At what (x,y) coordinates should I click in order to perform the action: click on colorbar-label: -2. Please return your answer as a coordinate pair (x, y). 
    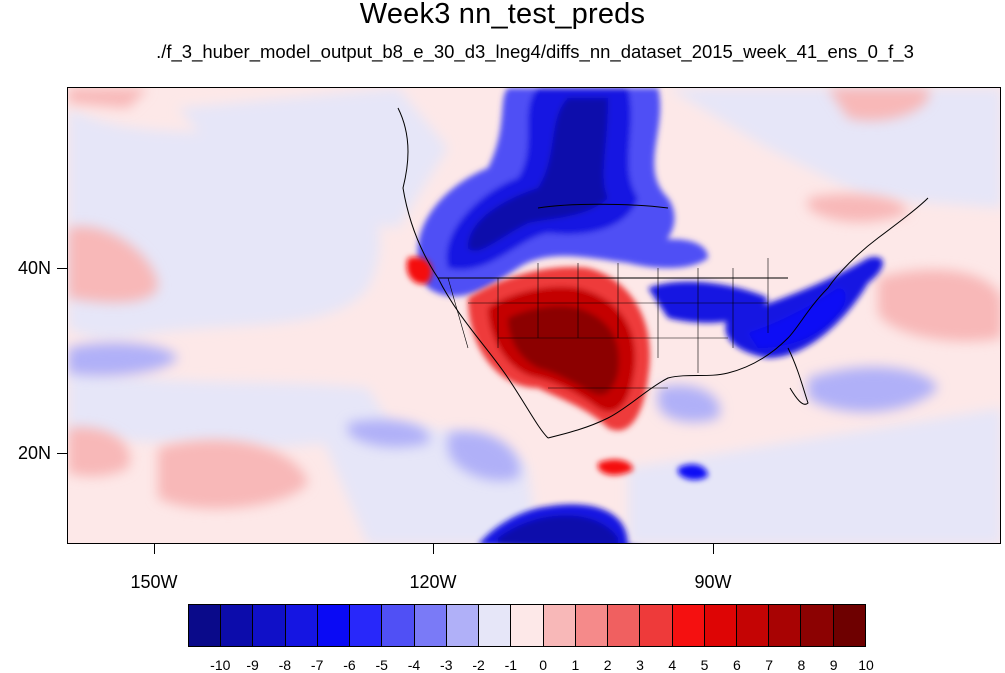
    Looking at the image, I should click on (478, 665).